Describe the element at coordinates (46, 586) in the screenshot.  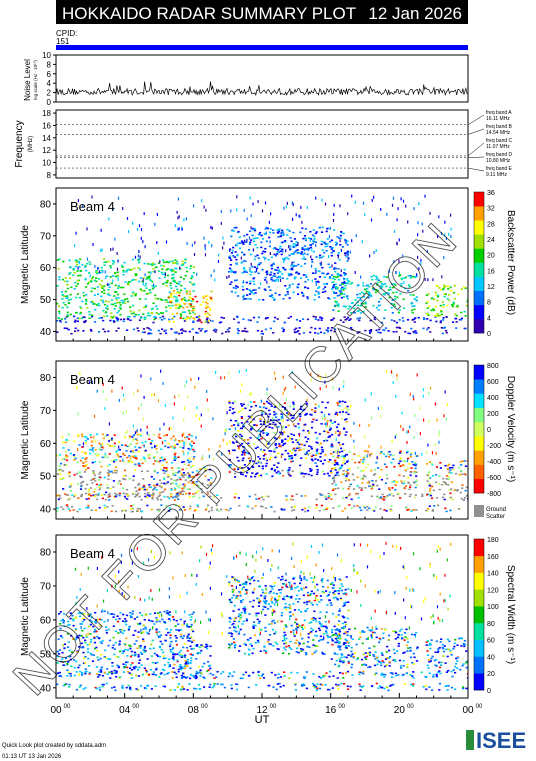
I see `lat-tick-label: 70` at that location.